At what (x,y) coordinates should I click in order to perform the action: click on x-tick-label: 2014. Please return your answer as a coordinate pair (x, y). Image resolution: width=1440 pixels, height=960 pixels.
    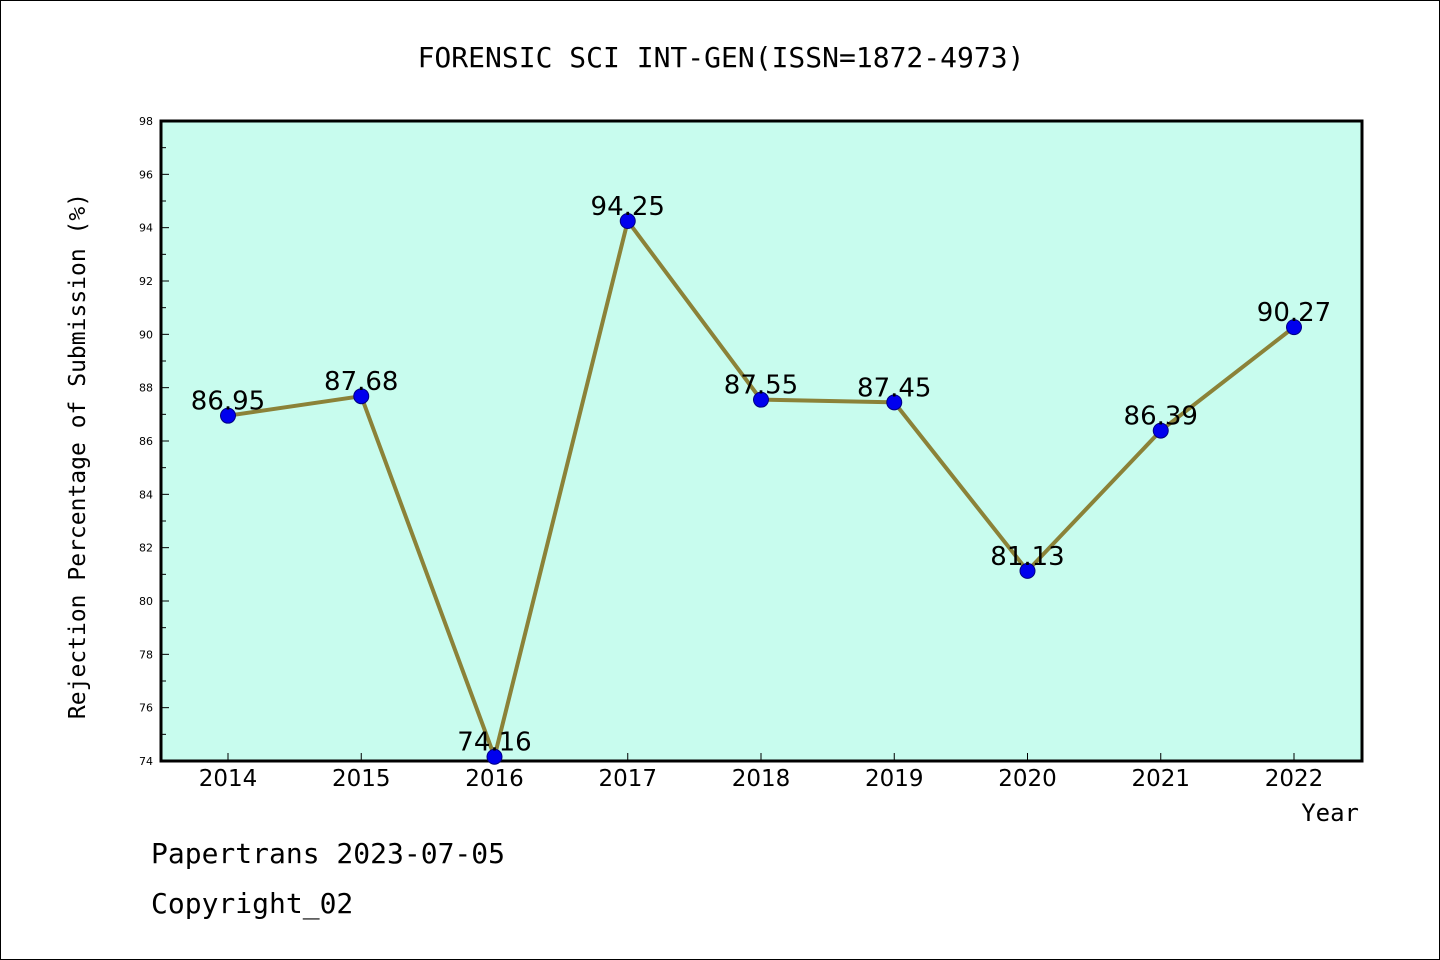
    Looking at the image, I should click on (228, 779).